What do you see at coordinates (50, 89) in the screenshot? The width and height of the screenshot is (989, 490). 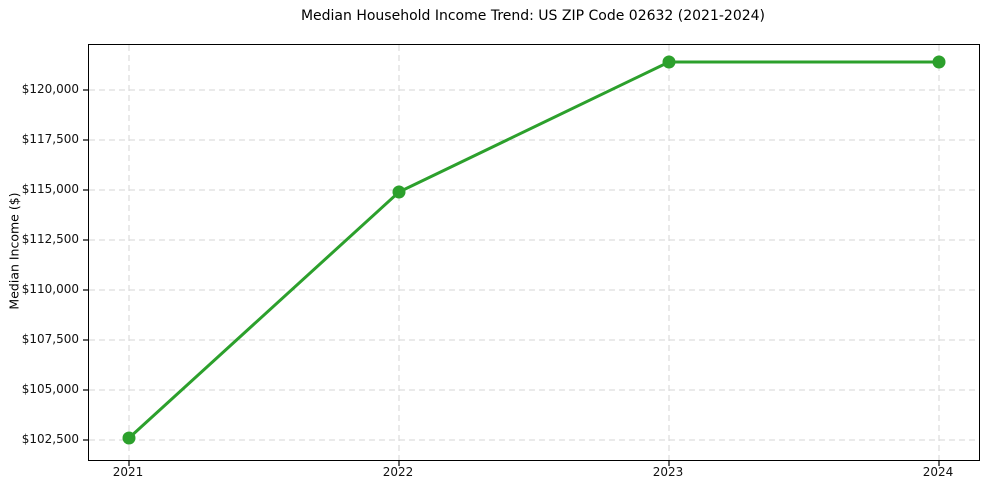 I see `y-tick-label: $120,000` at bounding box center [50, 89].